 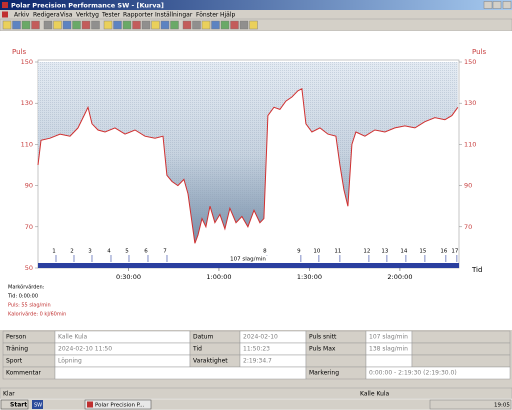 I want to click on start-label: Start, so click(x=18, y=405).